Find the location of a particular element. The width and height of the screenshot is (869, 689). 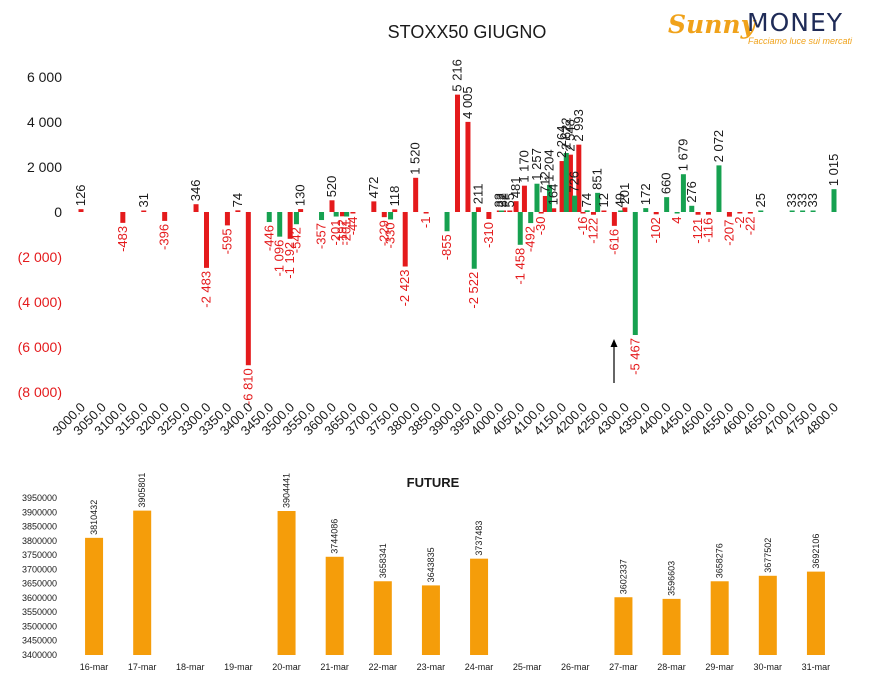

data-label: 52 is located at coordinates (503, 200).